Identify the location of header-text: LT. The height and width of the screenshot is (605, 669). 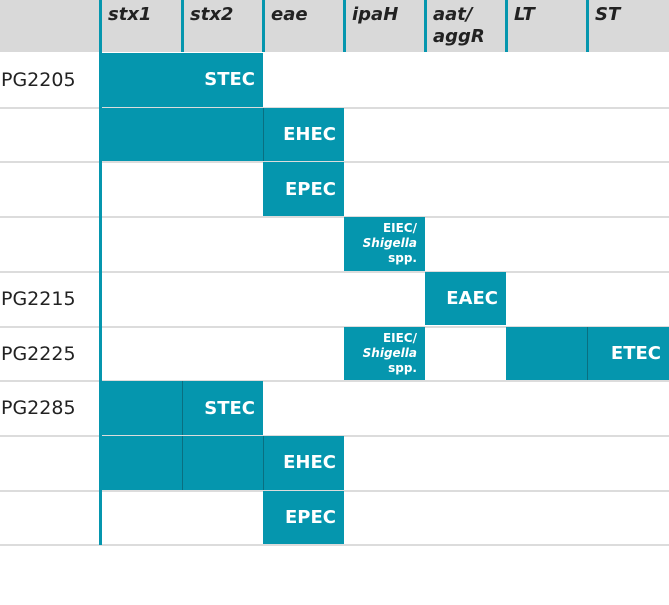
(524, 14).